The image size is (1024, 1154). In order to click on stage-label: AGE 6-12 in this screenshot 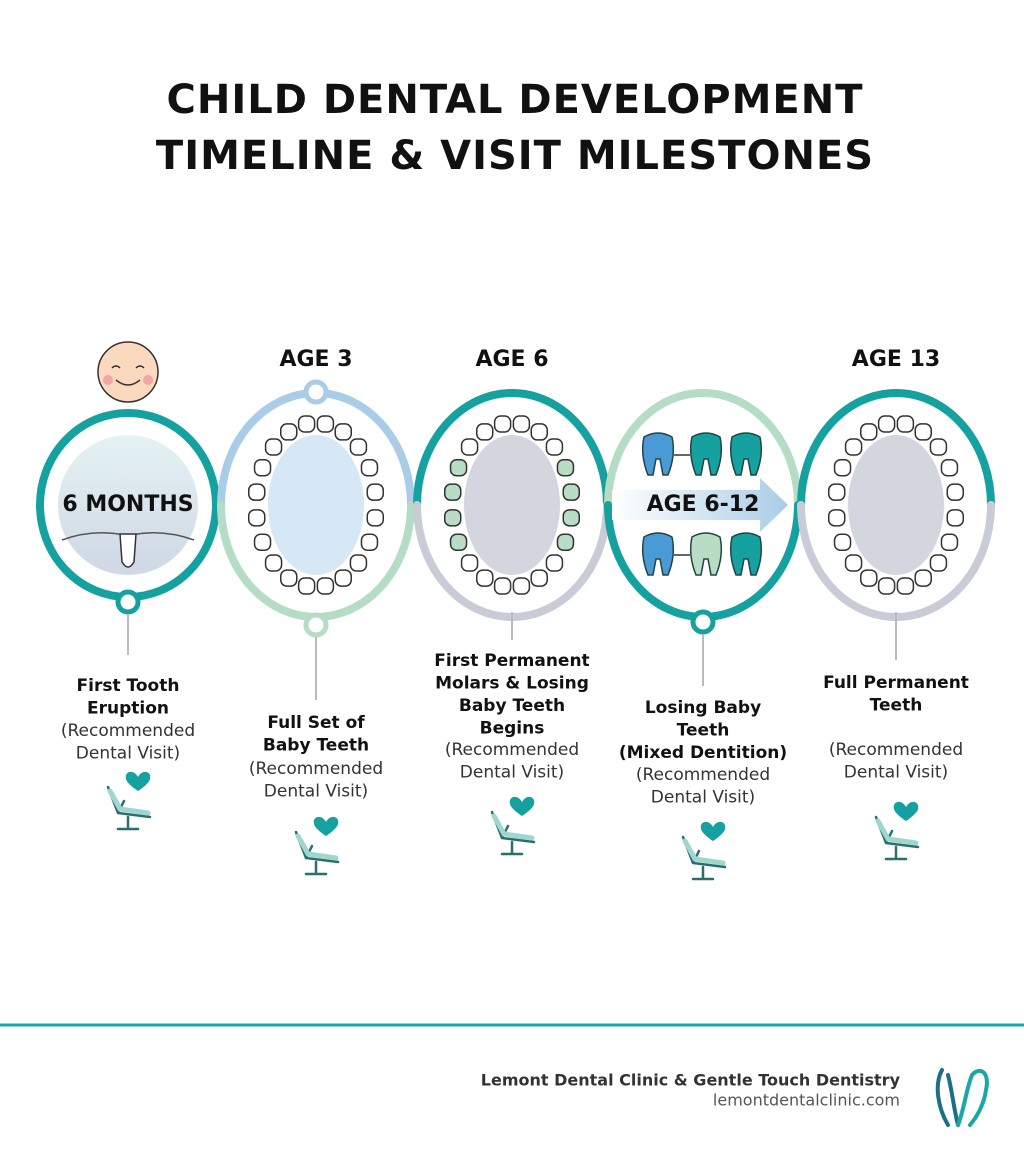, I will do `click(703, 504)`.